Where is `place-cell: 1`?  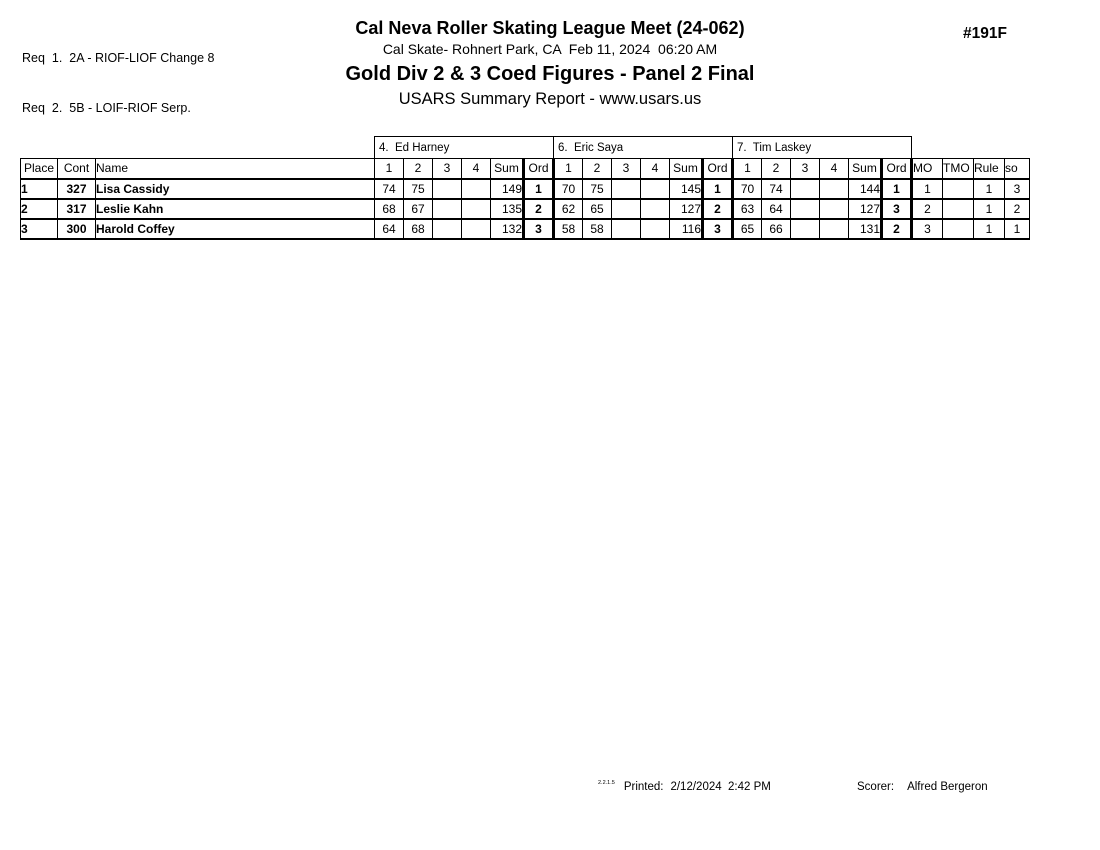 place-cell: 1 is located at coordinates (39, 189).